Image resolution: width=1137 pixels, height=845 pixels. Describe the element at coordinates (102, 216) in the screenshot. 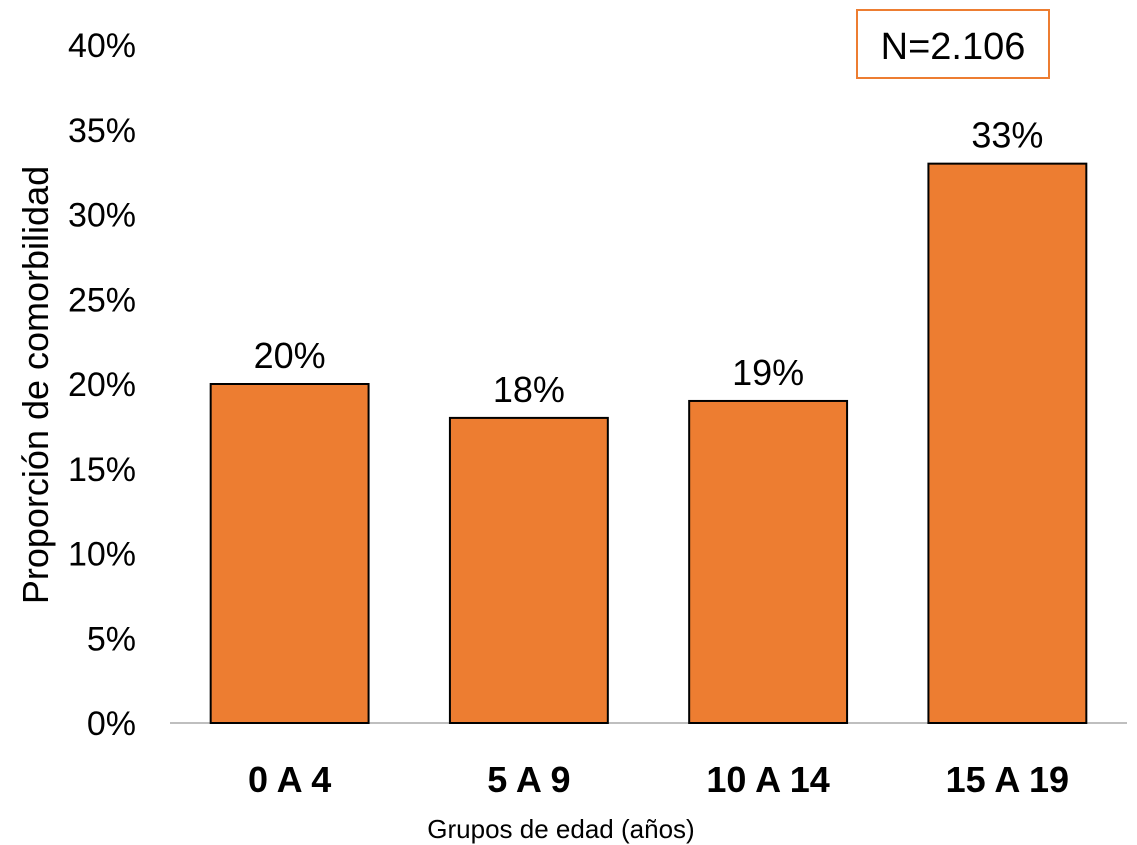

I see `y-tick-label: 30%` at that location.